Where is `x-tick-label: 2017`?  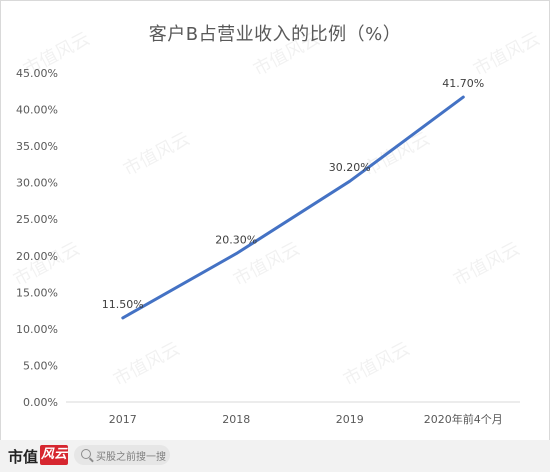
x-tick-label: 2017 is located at coordinates (123, 419).